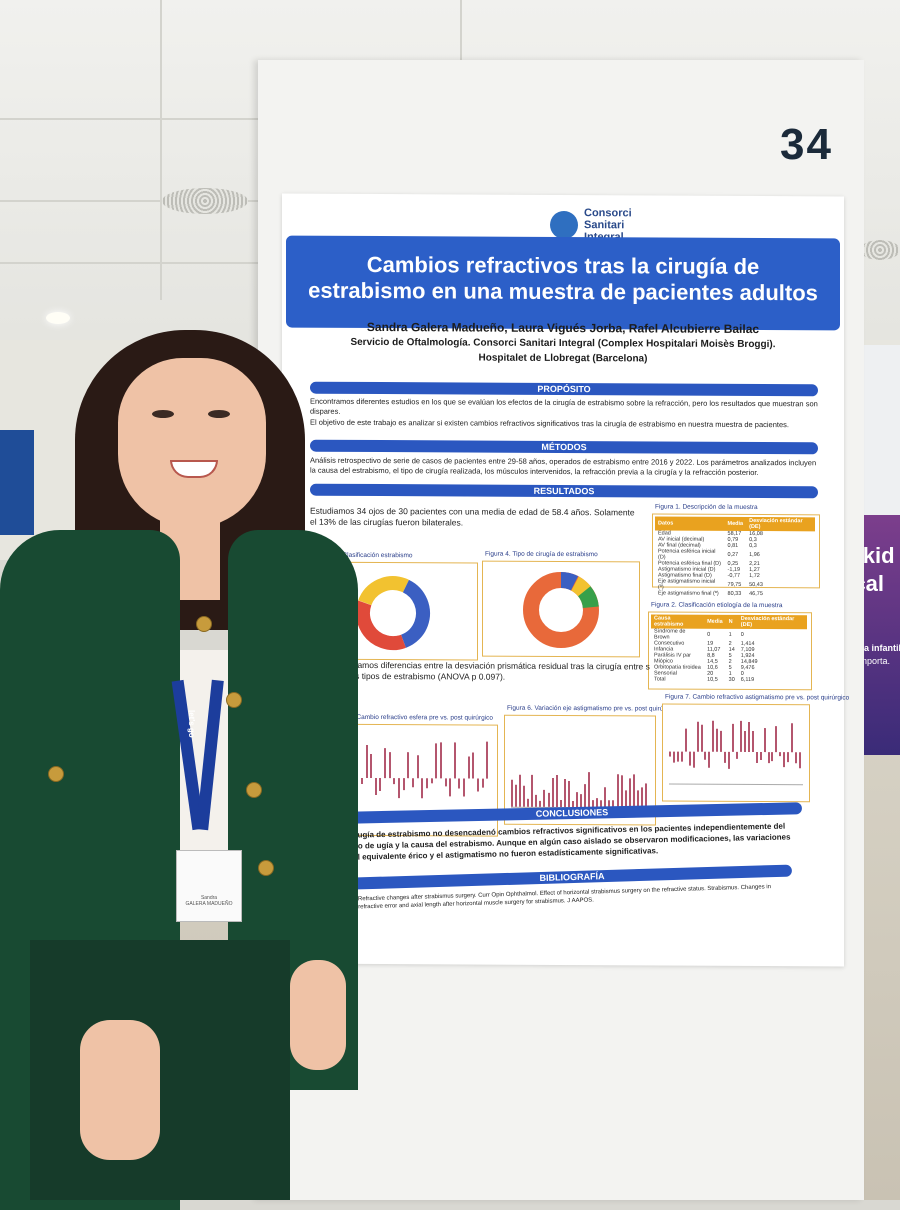  I want to click on figure6-bars, so click(580, 772).